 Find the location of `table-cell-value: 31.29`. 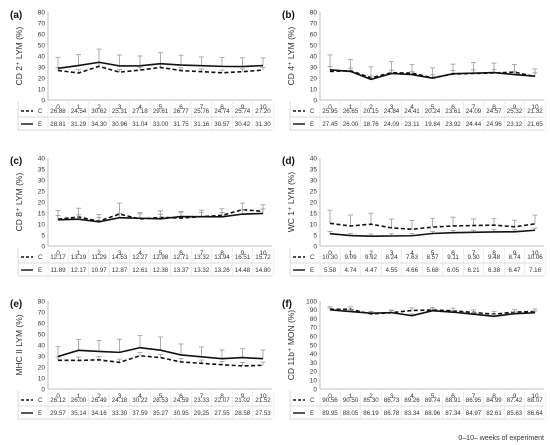

table-cell-value: 31.29 is located at coordinates (79, 124).